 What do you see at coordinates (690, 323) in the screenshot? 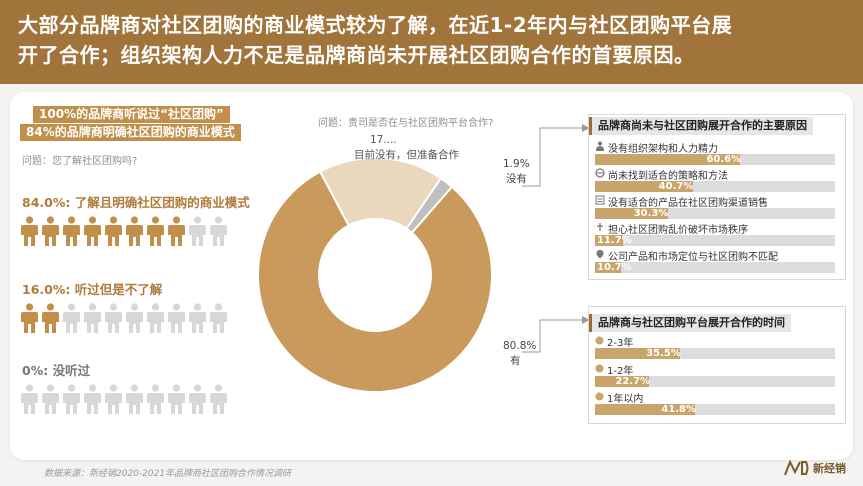
I see `time-title: 品牌商与社区团购平台展开合作的时间` at bounding box center [690, 323].